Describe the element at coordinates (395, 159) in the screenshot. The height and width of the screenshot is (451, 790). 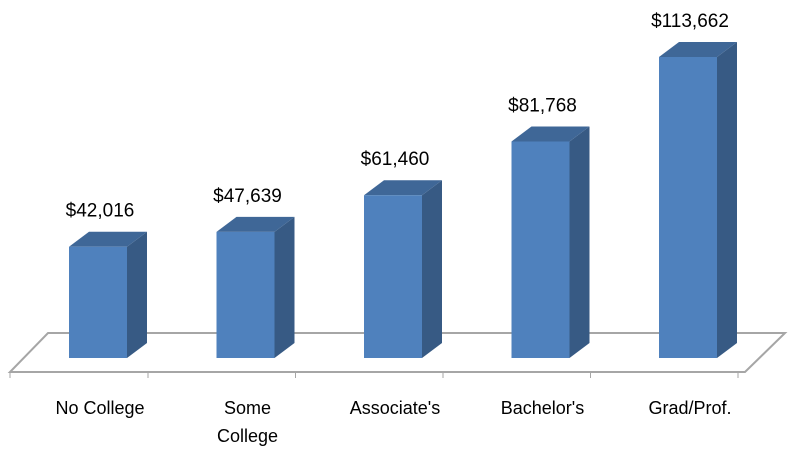
I see `data-label: $61,460` at that location.